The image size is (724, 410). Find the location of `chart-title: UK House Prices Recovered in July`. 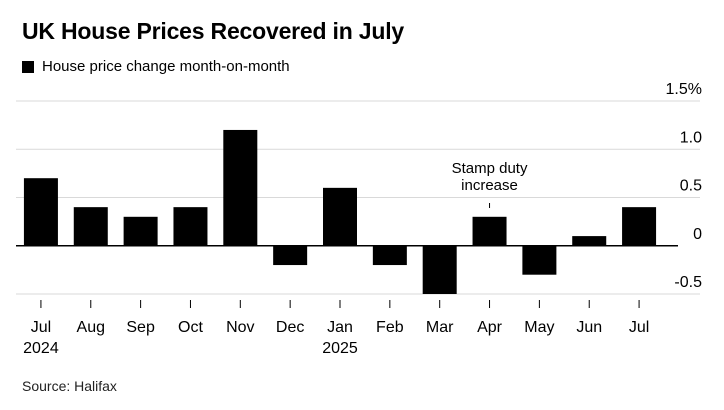

chart-title: UK House Prices Recovered in July is located at coordinates (213, 31).